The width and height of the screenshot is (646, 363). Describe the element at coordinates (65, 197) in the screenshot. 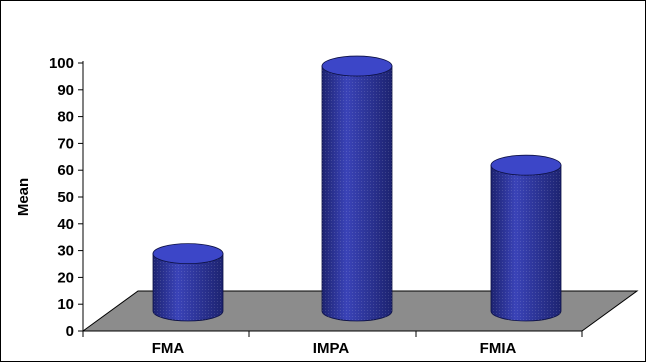

I see `y-tick-label: 50` at that location.